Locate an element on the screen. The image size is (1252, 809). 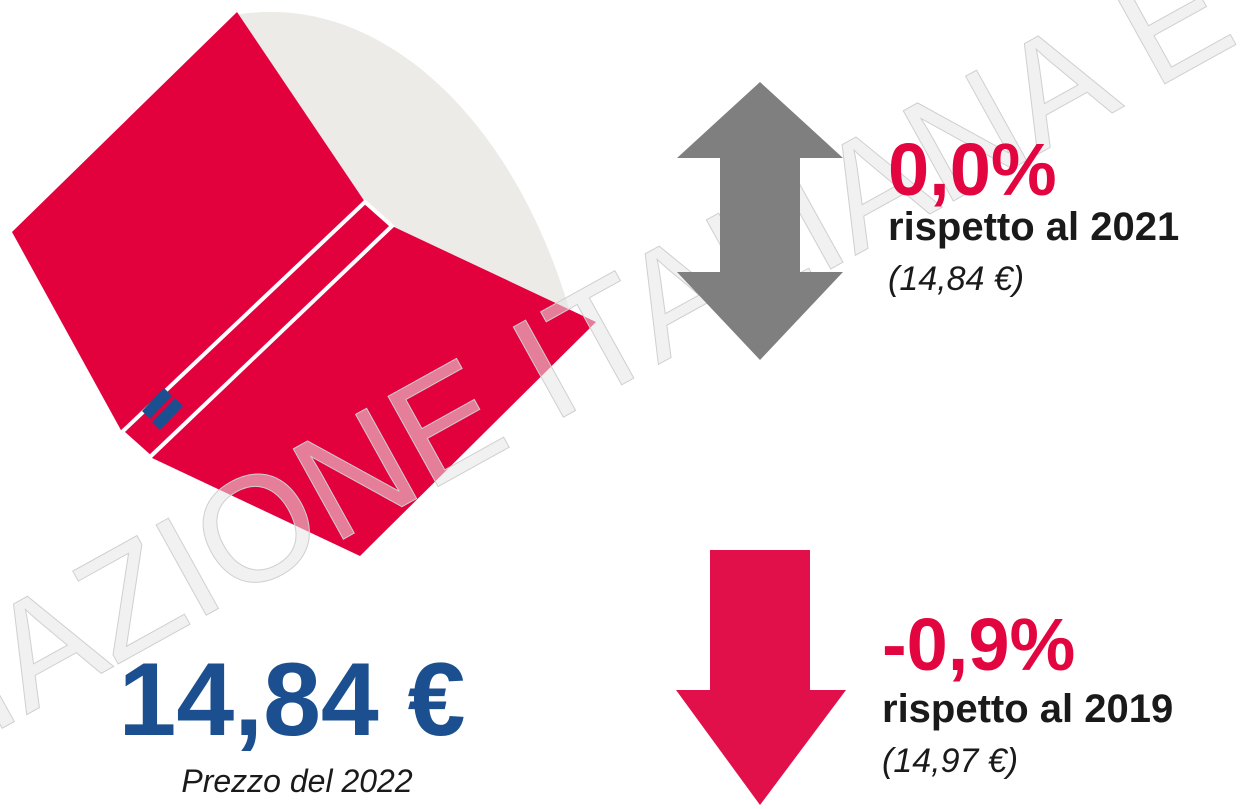
change: -0,9% is located at coordinates (978, 644).